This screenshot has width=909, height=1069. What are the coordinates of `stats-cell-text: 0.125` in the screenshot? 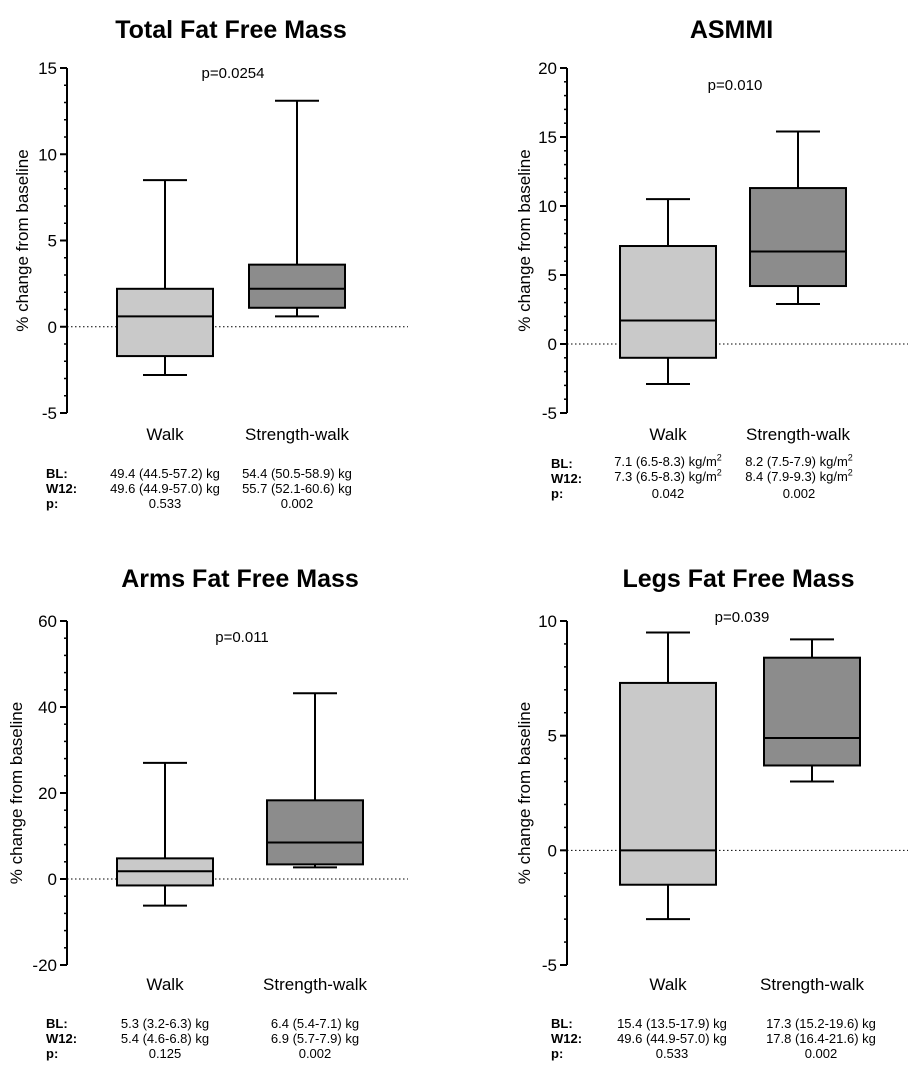 It's located at (165, 1053).